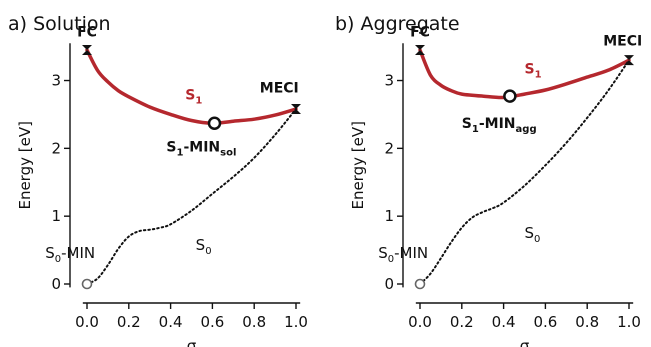 Image resolution: width=651 pixels, height=347 pixels. Describe the element at coordinates (201, 149) in the screenshot. I see `s1-min-label: S1-MINsol` at that location.